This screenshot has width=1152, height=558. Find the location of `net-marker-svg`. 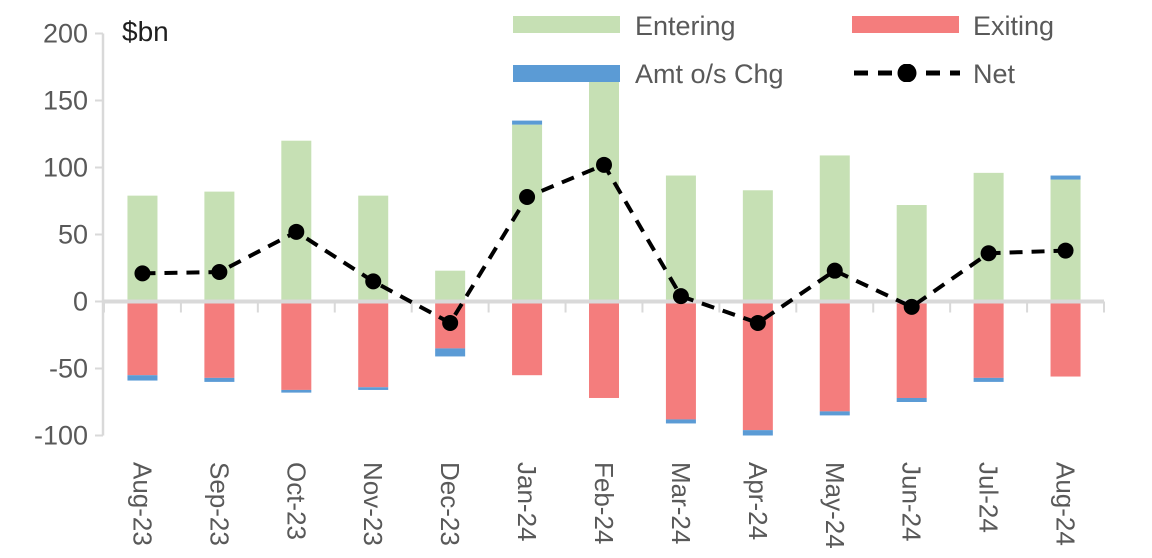

net-marker-svg is located at coordinates (907, 73).